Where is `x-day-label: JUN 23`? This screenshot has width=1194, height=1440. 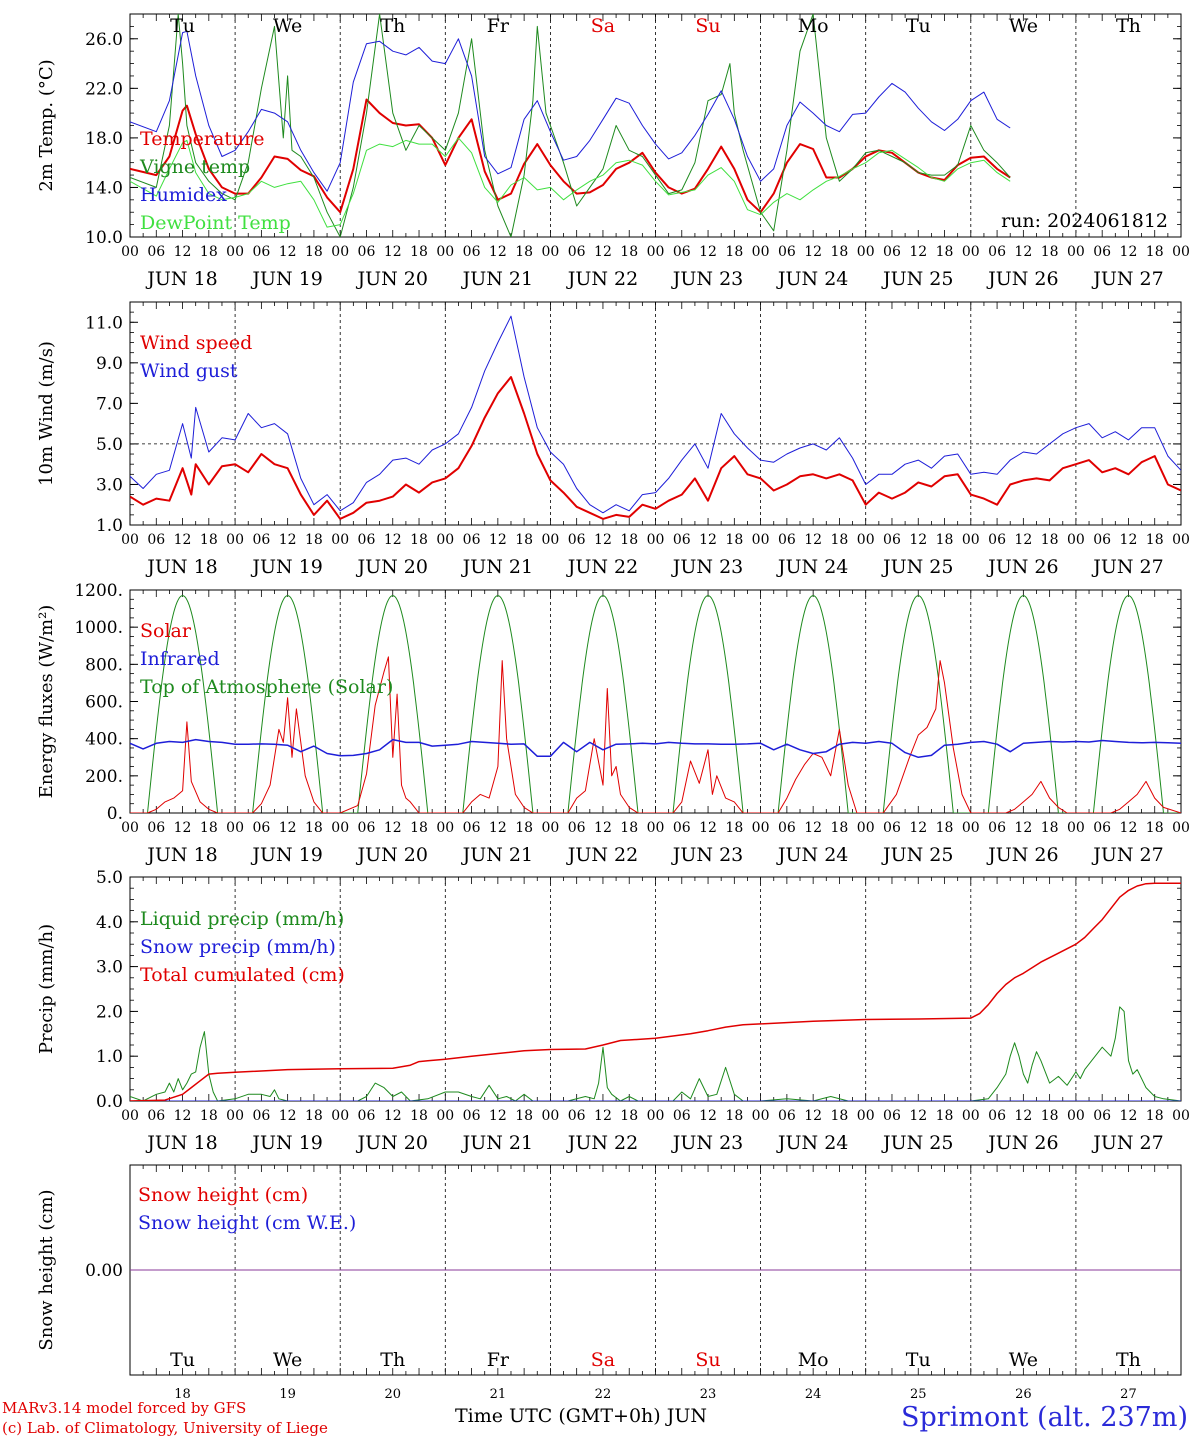 x-day-label: JUN 23 is located at coordinates (707, 1143).